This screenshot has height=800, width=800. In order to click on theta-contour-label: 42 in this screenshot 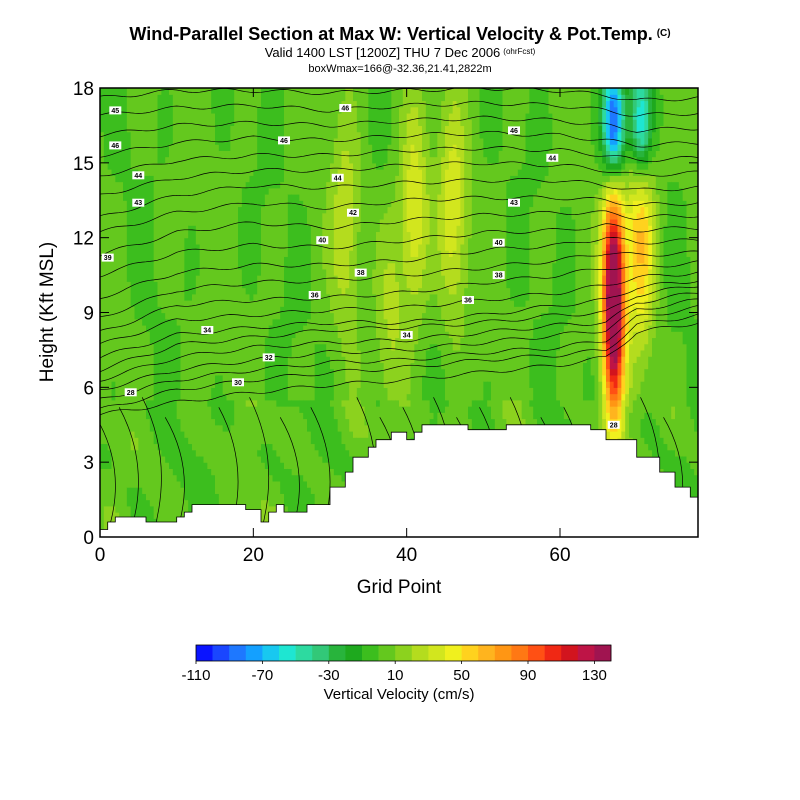, I will do `click(353, 212)`.